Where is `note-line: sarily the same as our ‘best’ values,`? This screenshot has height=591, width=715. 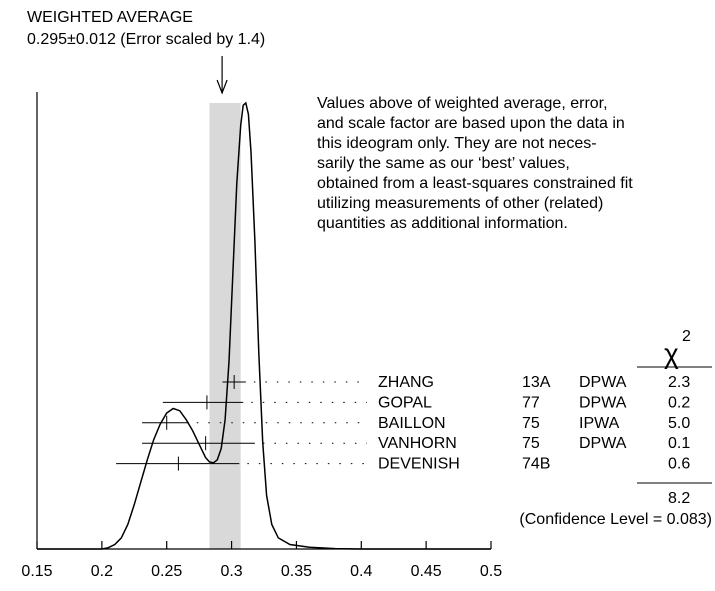
note-line: sarily the same as our ‘best’ values, is located at coordinates (443, 163).